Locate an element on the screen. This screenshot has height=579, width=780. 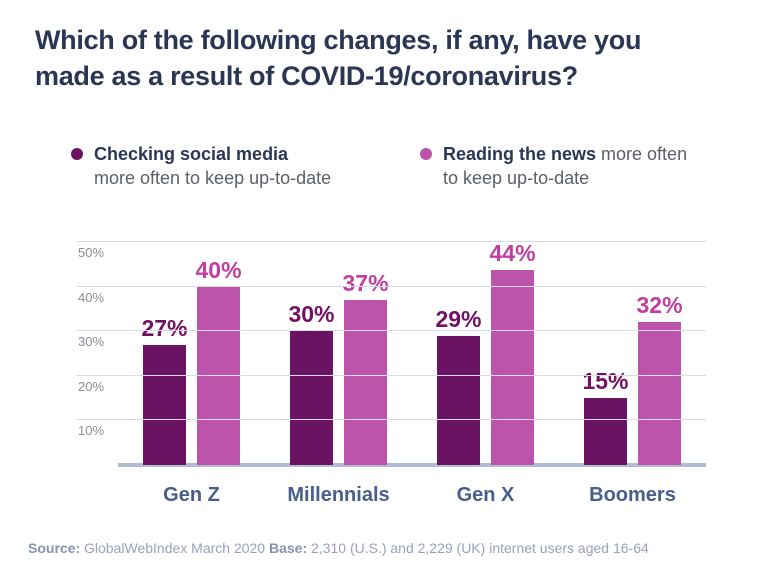
bar-news-gen-x is located at coordinates (513, 367).